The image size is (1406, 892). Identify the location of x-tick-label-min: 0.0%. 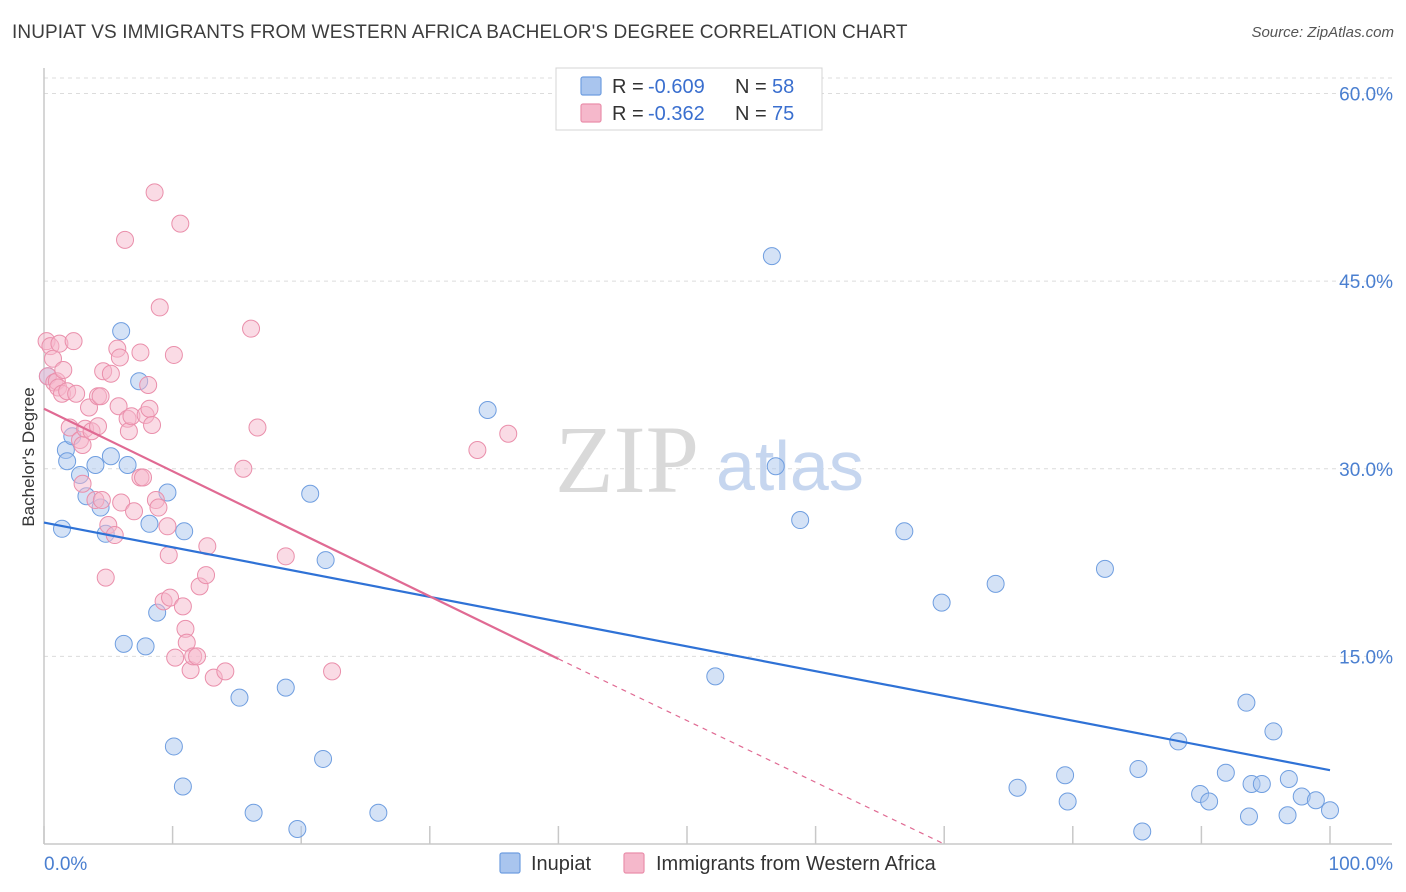
(65, 864).